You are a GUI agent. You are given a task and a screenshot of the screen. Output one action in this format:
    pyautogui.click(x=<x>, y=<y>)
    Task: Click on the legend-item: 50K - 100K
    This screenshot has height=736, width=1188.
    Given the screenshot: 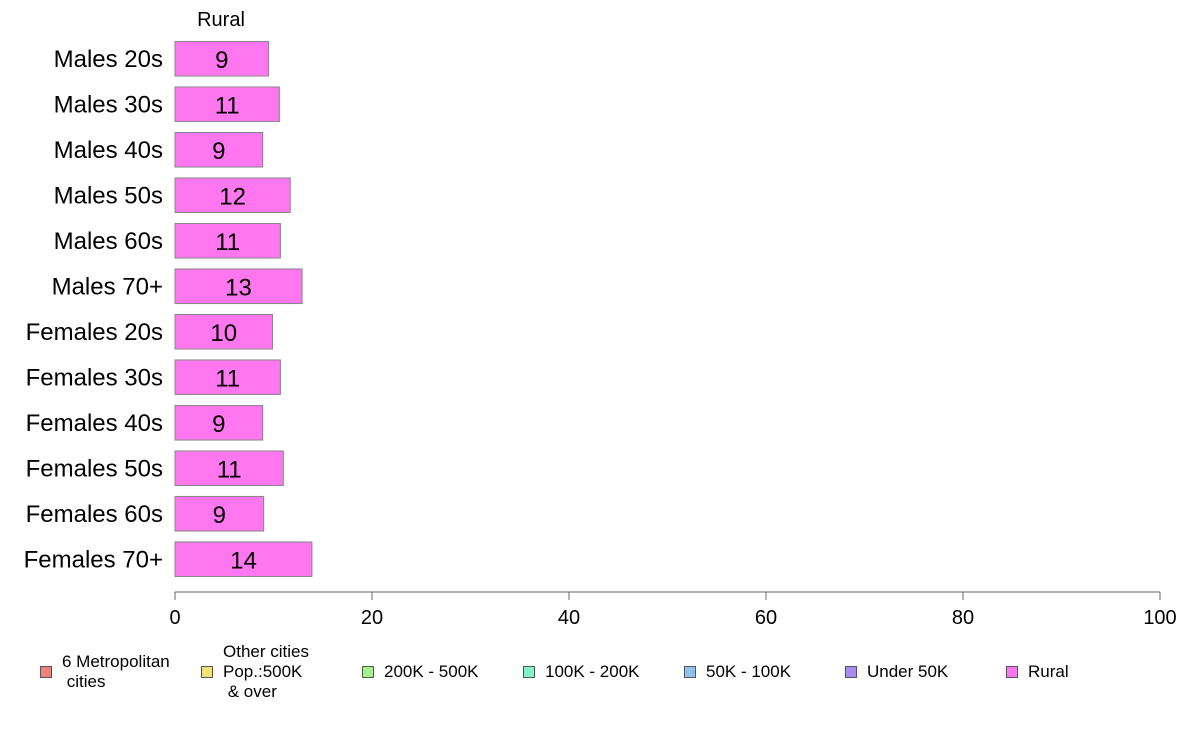 What is the action you would take?
    pyautogui.click(x=737, y=672)
    